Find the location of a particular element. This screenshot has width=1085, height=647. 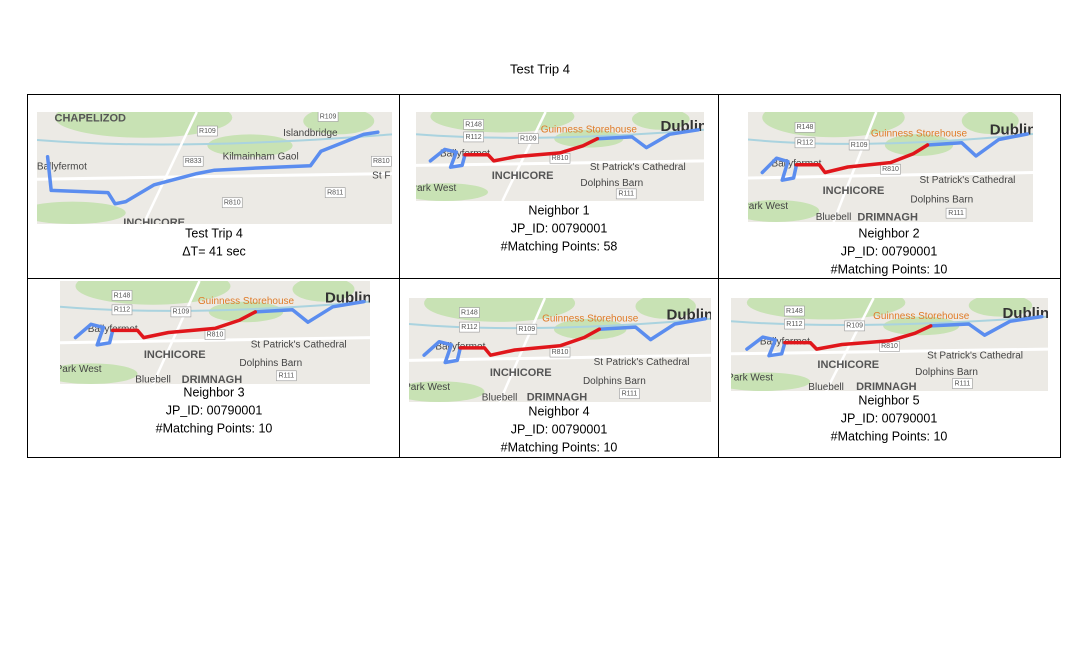

caption-line: Neighbor 5 is located at coordinates (888, 400).